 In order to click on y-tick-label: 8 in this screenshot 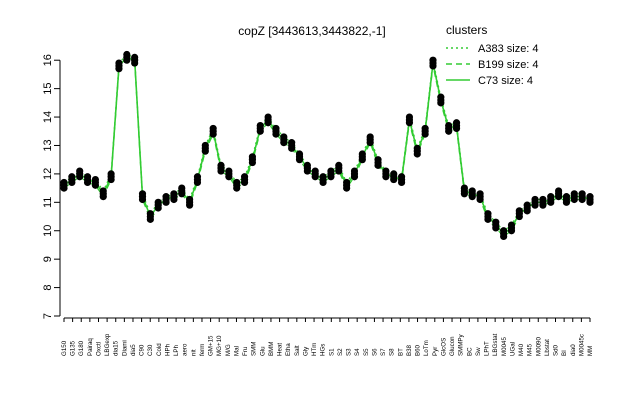, I will do `click(48, 288)`.